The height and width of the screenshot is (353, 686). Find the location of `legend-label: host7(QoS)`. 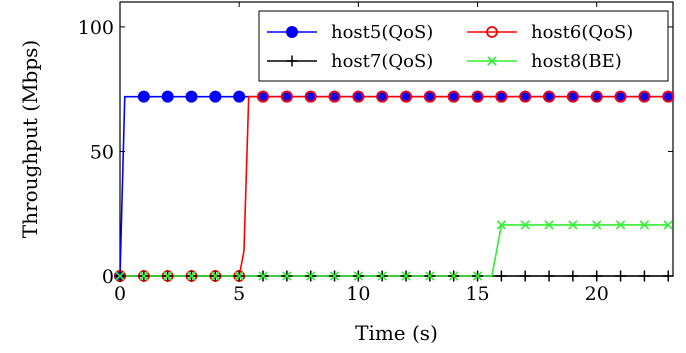

legend-label: host7(QoS) is located at coordinates (382, 61).